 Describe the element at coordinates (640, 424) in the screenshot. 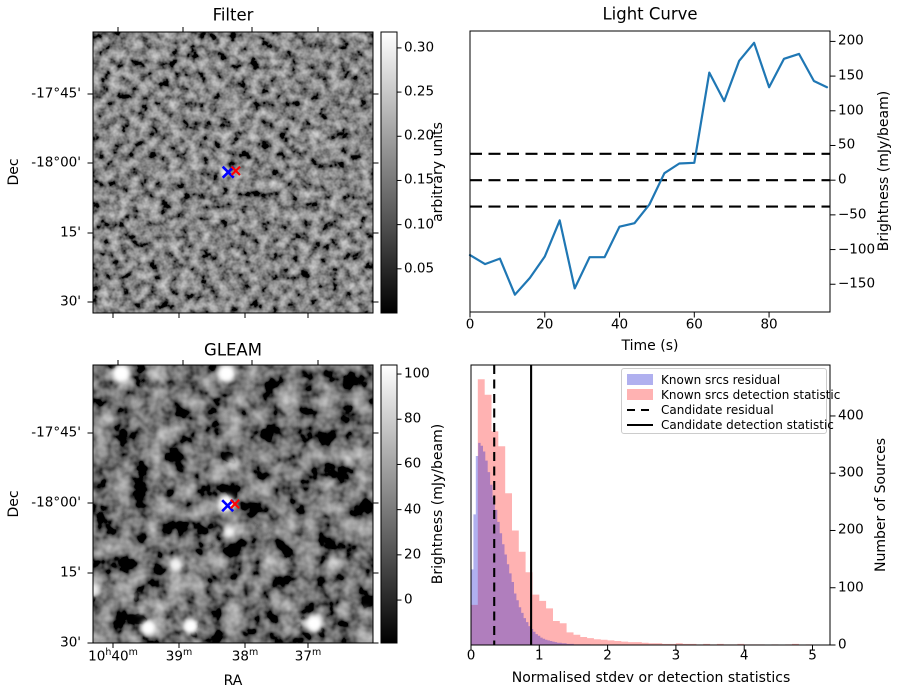

I see `solid-line-swatch` at that location.